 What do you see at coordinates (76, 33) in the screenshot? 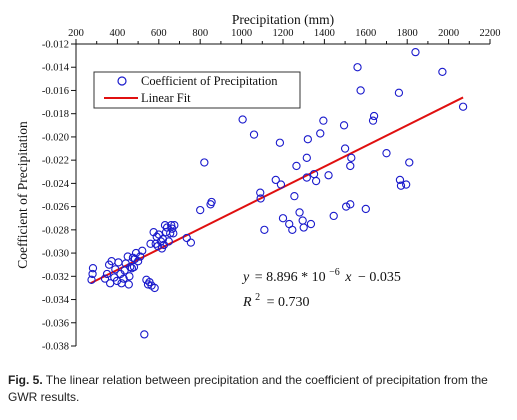
I see `x-tick-label: 200` at bounding box center [76, 33].